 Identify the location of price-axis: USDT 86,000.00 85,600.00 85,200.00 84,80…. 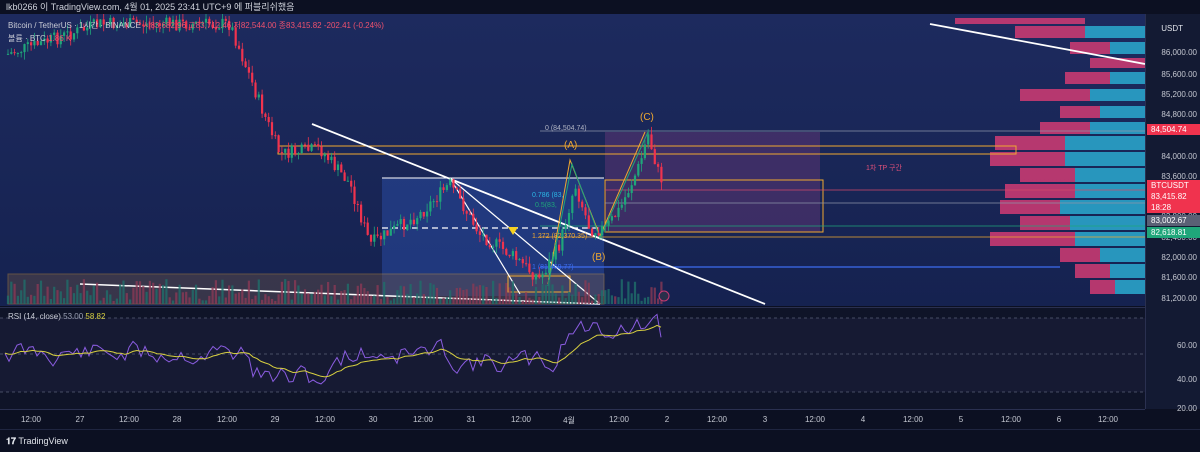
(1172, 213).